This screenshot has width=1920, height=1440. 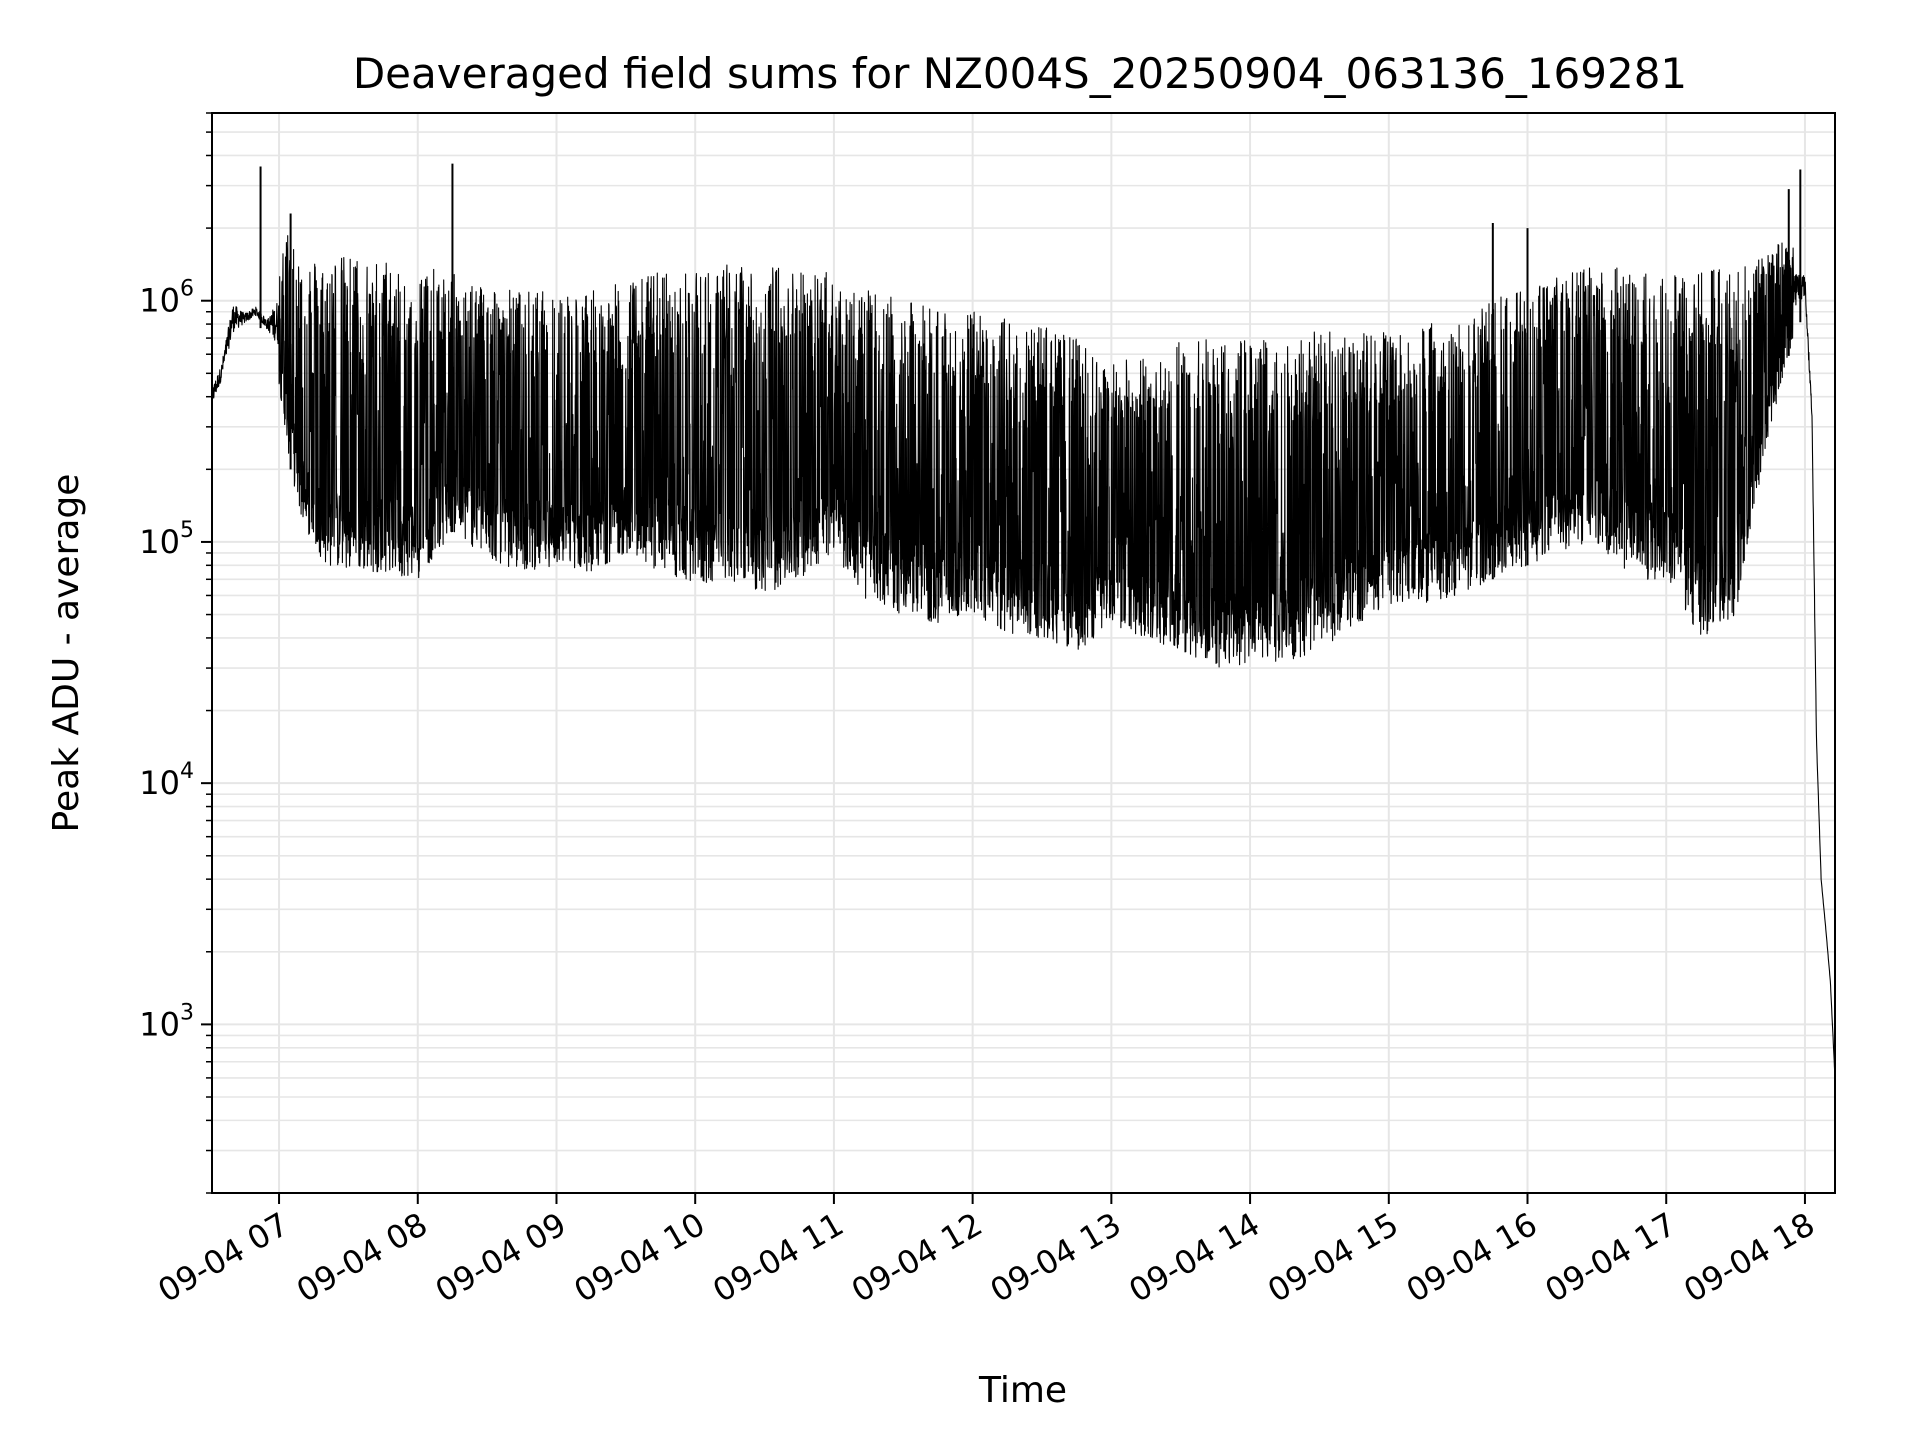 What do you see at coordinates (175, 653) in the screenshot?
I see `y-axis: 10³ 10⁴ 10⁵ 10⁶` at bounding box center [175, 653].